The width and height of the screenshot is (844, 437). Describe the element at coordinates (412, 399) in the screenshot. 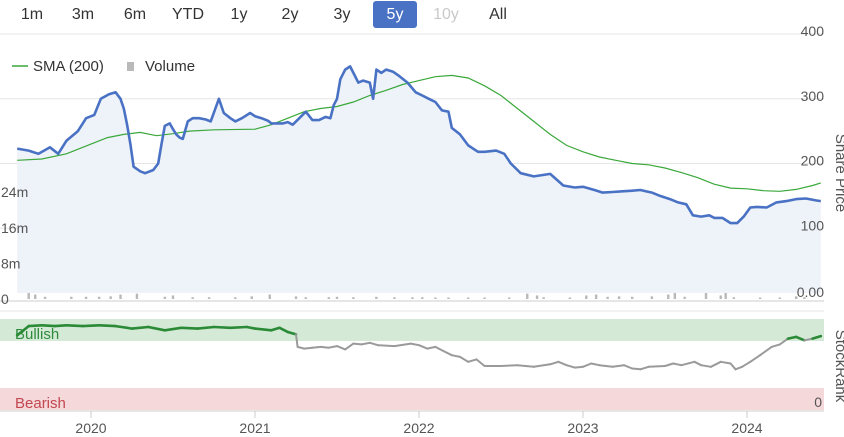

I see `bearish-band` at that location.